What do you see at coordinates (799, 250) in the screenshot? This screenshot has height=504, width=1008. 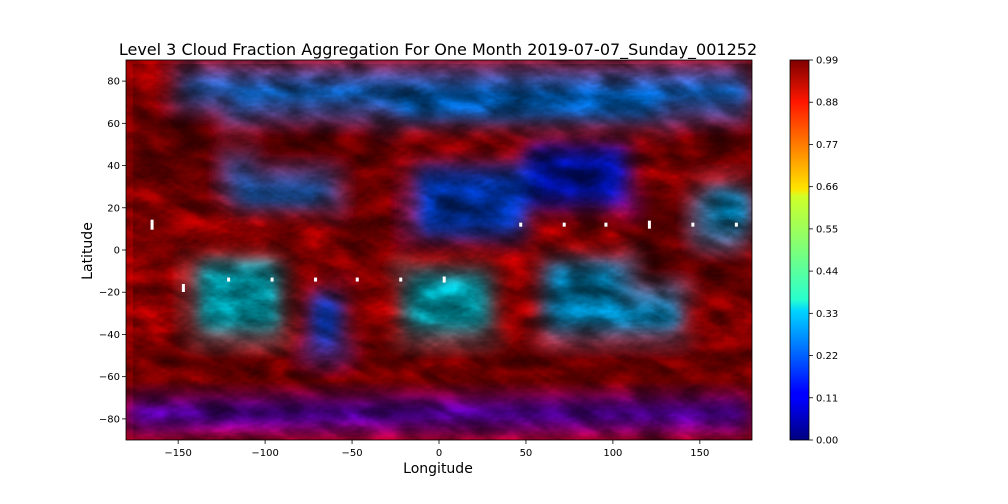 I see `colorbar-gradient` at bounding box center [799, 250].